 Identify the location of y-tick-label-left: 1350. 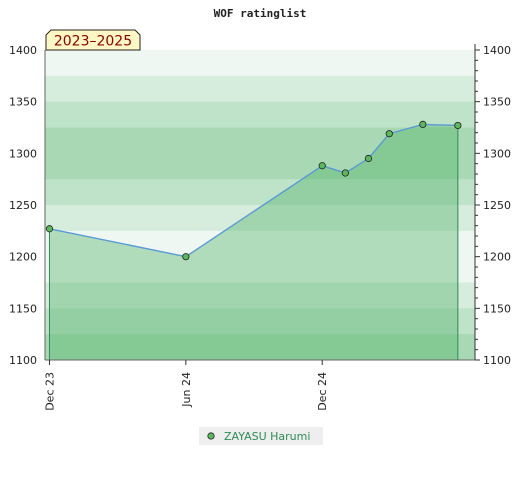
(23, 102).